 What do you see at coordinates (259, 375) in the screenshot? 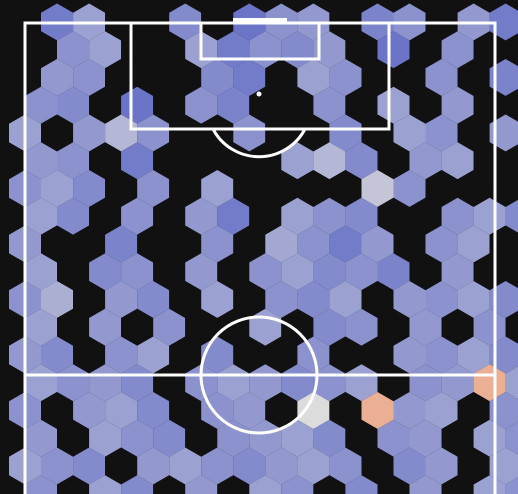
I see `centre-circle` at bounding box center [259, 375].